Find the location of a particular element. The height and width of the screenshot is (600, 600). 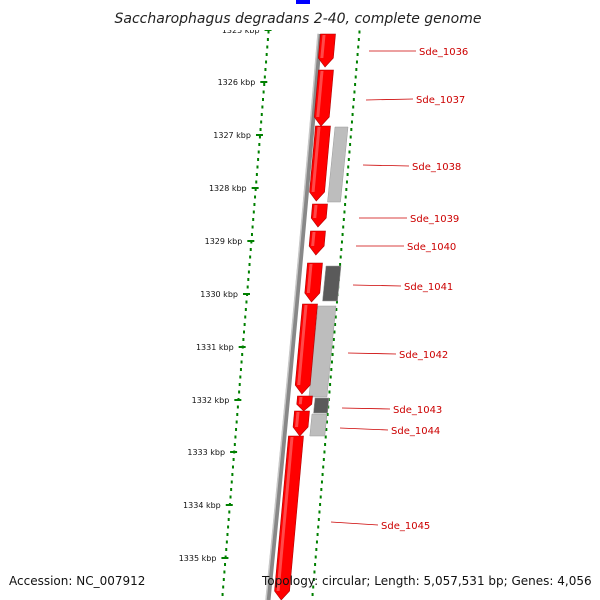

forward-strand-genes is located at coordinates (305, 316).